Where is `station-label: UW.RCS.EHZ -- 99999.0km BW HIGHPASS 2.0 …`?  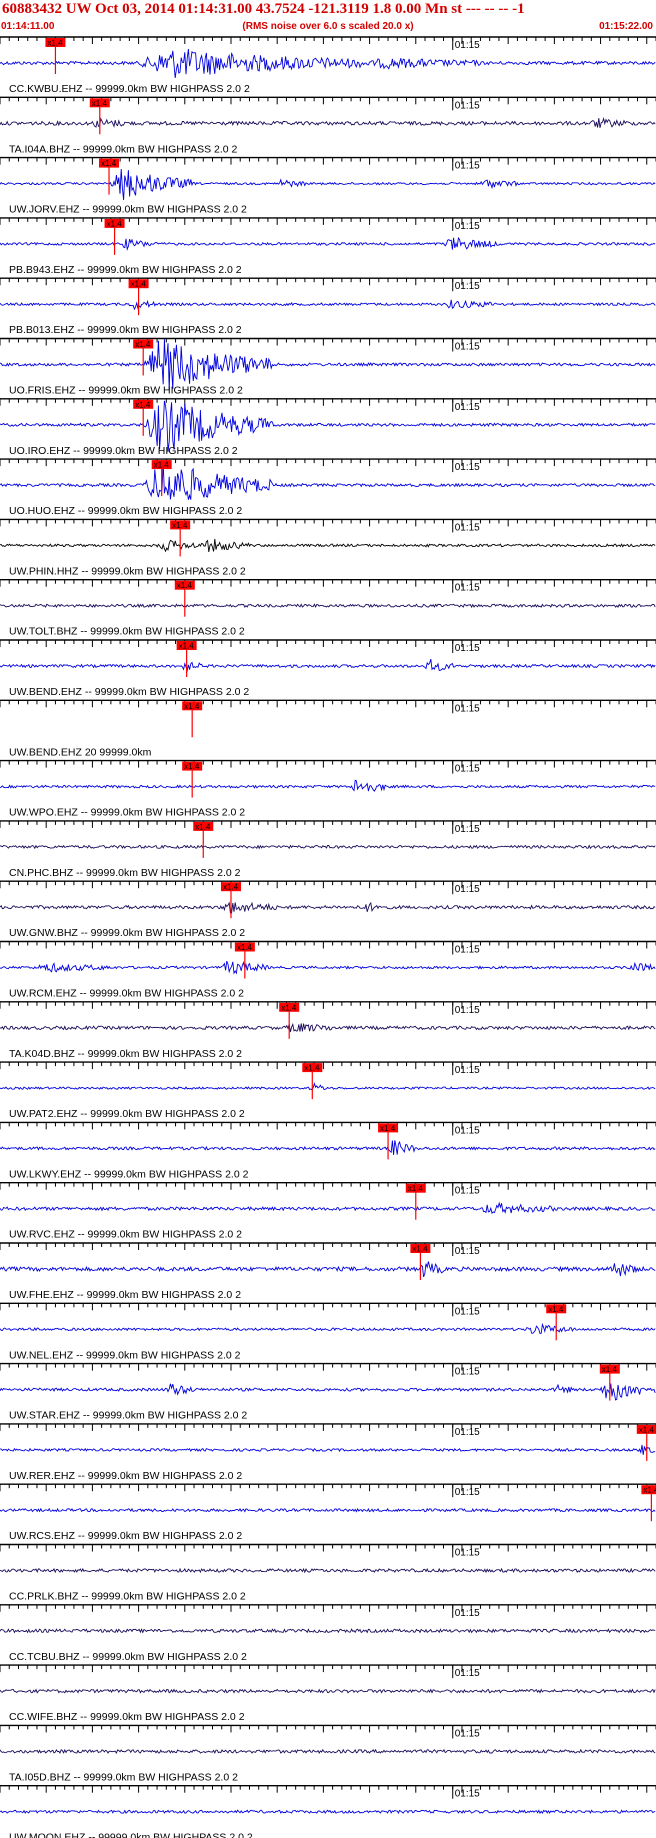 station-label: UW.RCS.EHZ -- 99999.0km BW HIGHPASS 2.0 … is located at coordinates (125, 1536).